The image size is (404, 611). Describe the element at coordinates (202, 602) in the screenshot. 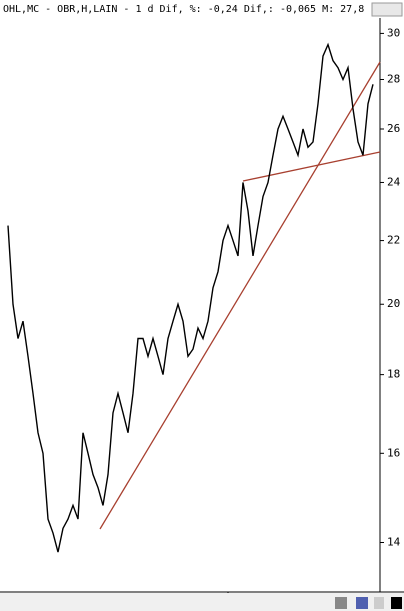

I see `toolbar` at that location.